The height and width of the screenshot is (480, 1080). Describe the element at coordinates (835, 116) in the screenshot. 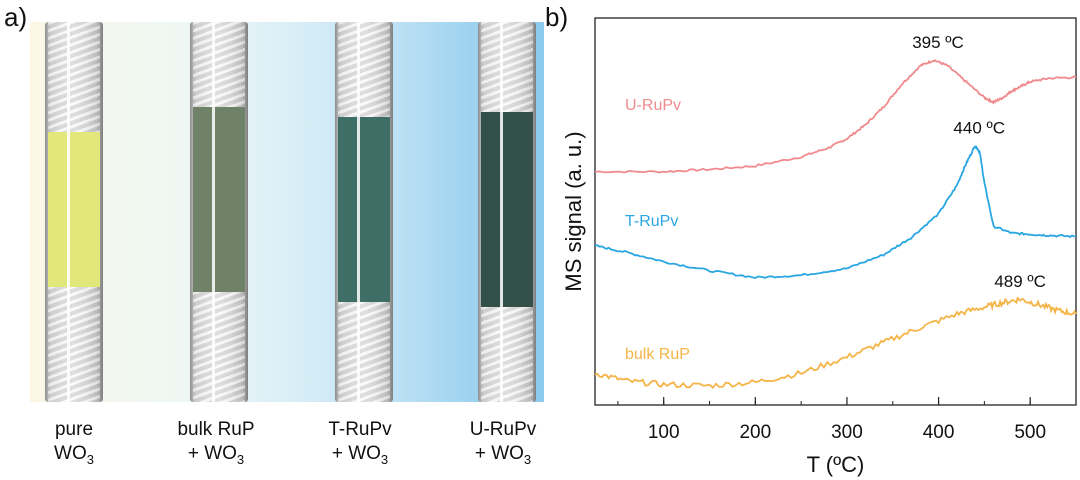

I see `series-line-u-rupv` at that location.